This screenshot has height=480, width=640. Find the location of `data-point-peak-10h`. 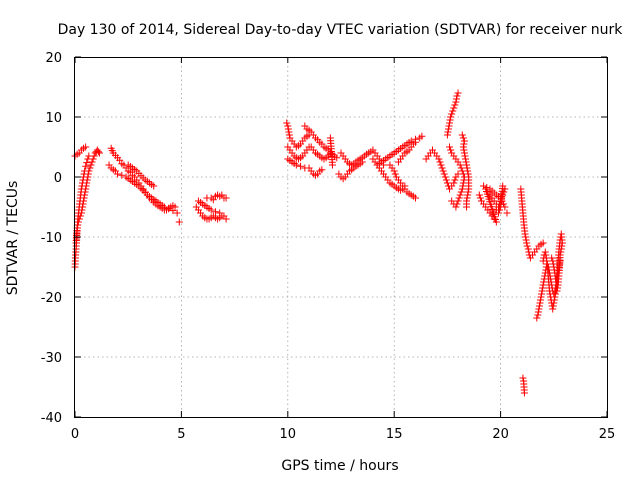

data-point-peak-10h is located at coordinates (289, 132).